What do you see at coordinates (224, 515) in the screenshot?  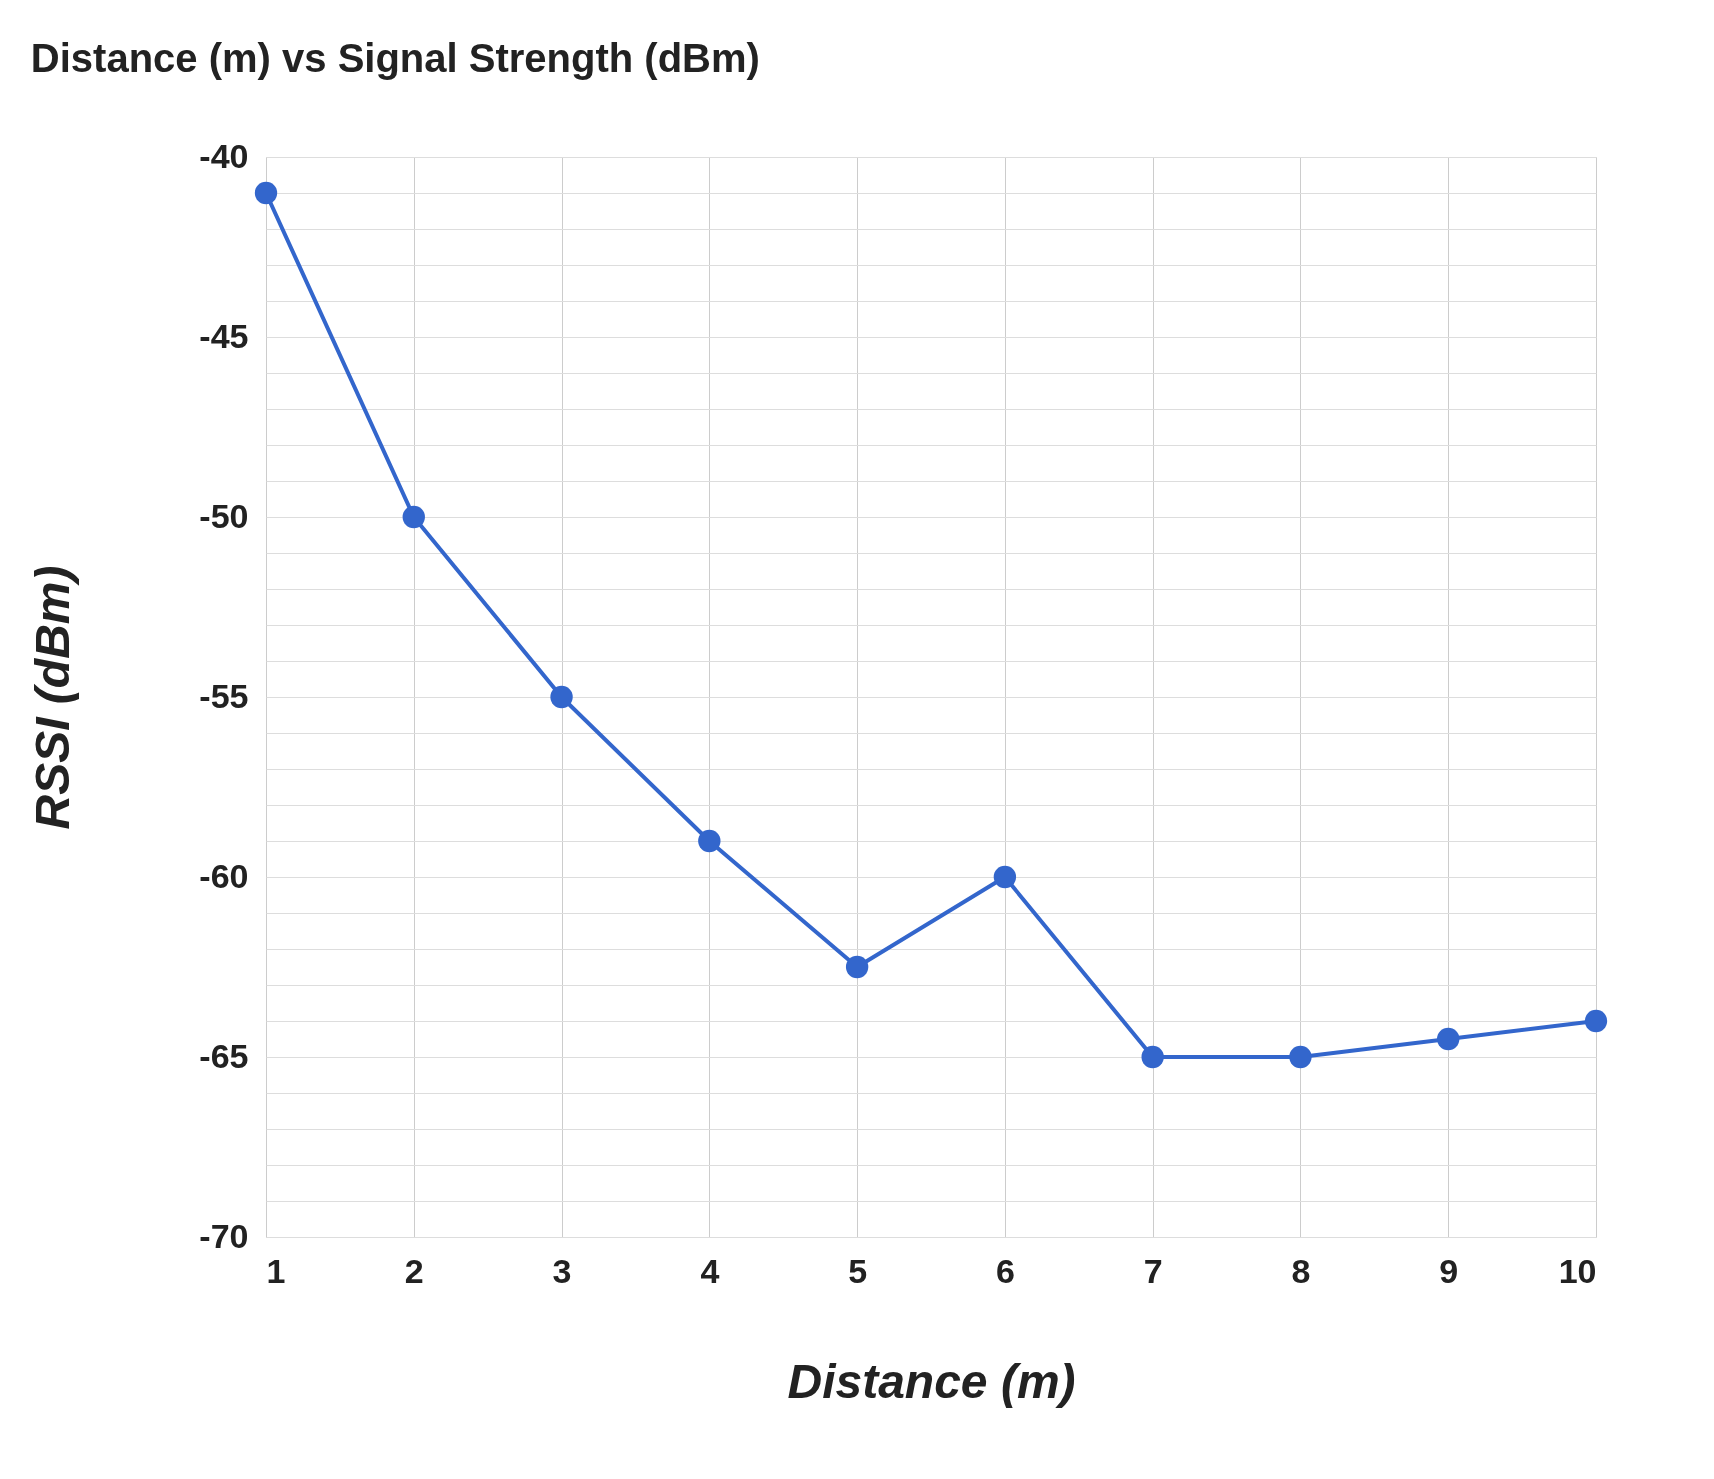 I see `y-tick-label: -50` at bounding box center [224, 515].